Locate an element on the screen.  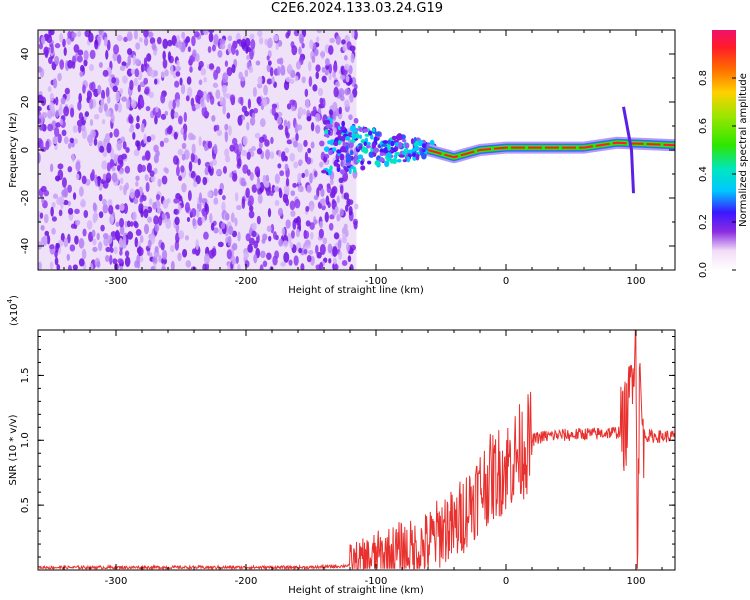
colorbar-tick-label: 0.4 is located at coordinates (703, 174).